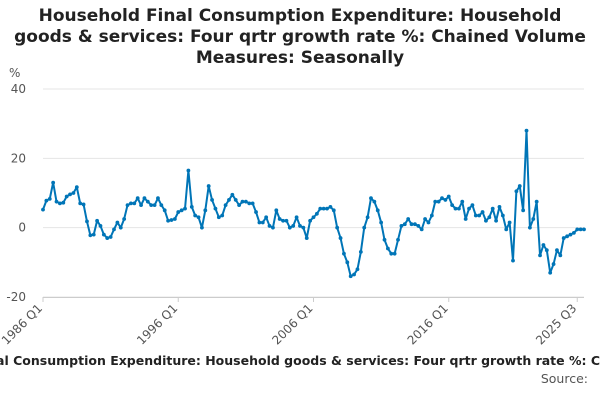 The height and width of the screenshot is (400, 600). What do you see at coordinates (18, 89) in the screenshot?
I see `y-tick-label: 40` at bounding box center [18, 89].